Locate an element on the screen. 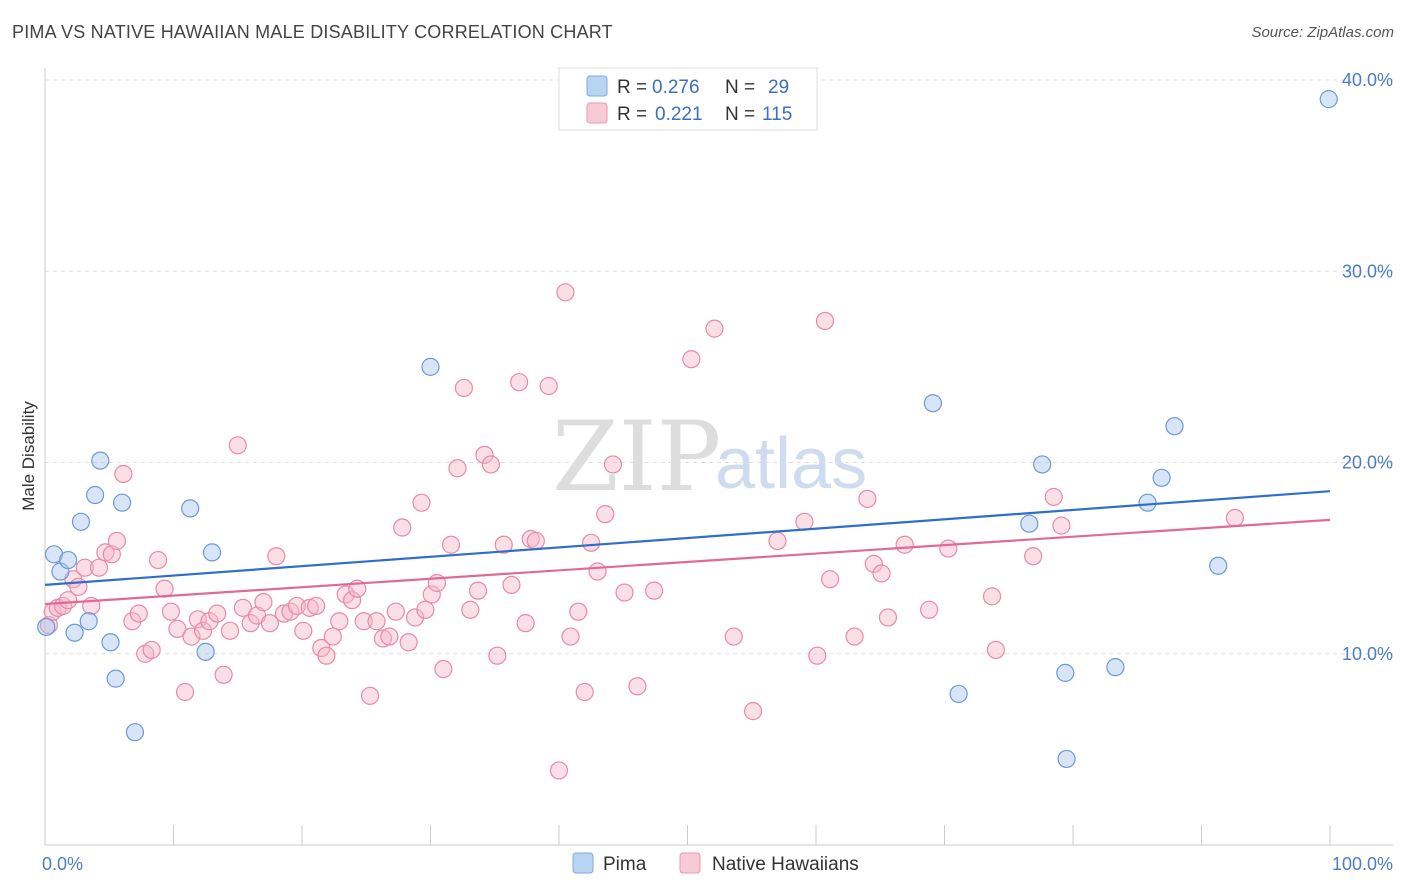 The width and height of the screenshot is (1406, 892). source-label: Source: ZipAtlas.com is located at coordinates (1322, 32).